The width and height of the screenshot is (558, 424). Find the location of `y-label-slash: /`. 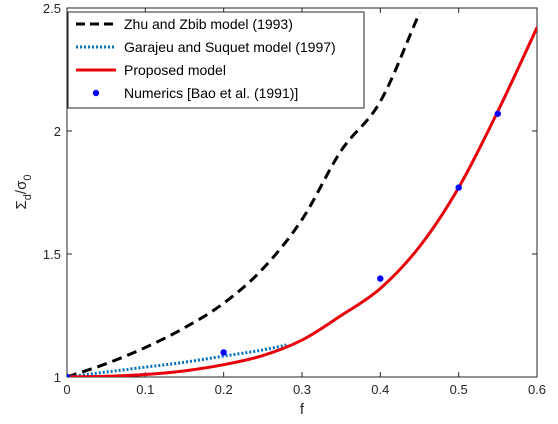

y-label-slash: / is located at coordinates (21, 191).